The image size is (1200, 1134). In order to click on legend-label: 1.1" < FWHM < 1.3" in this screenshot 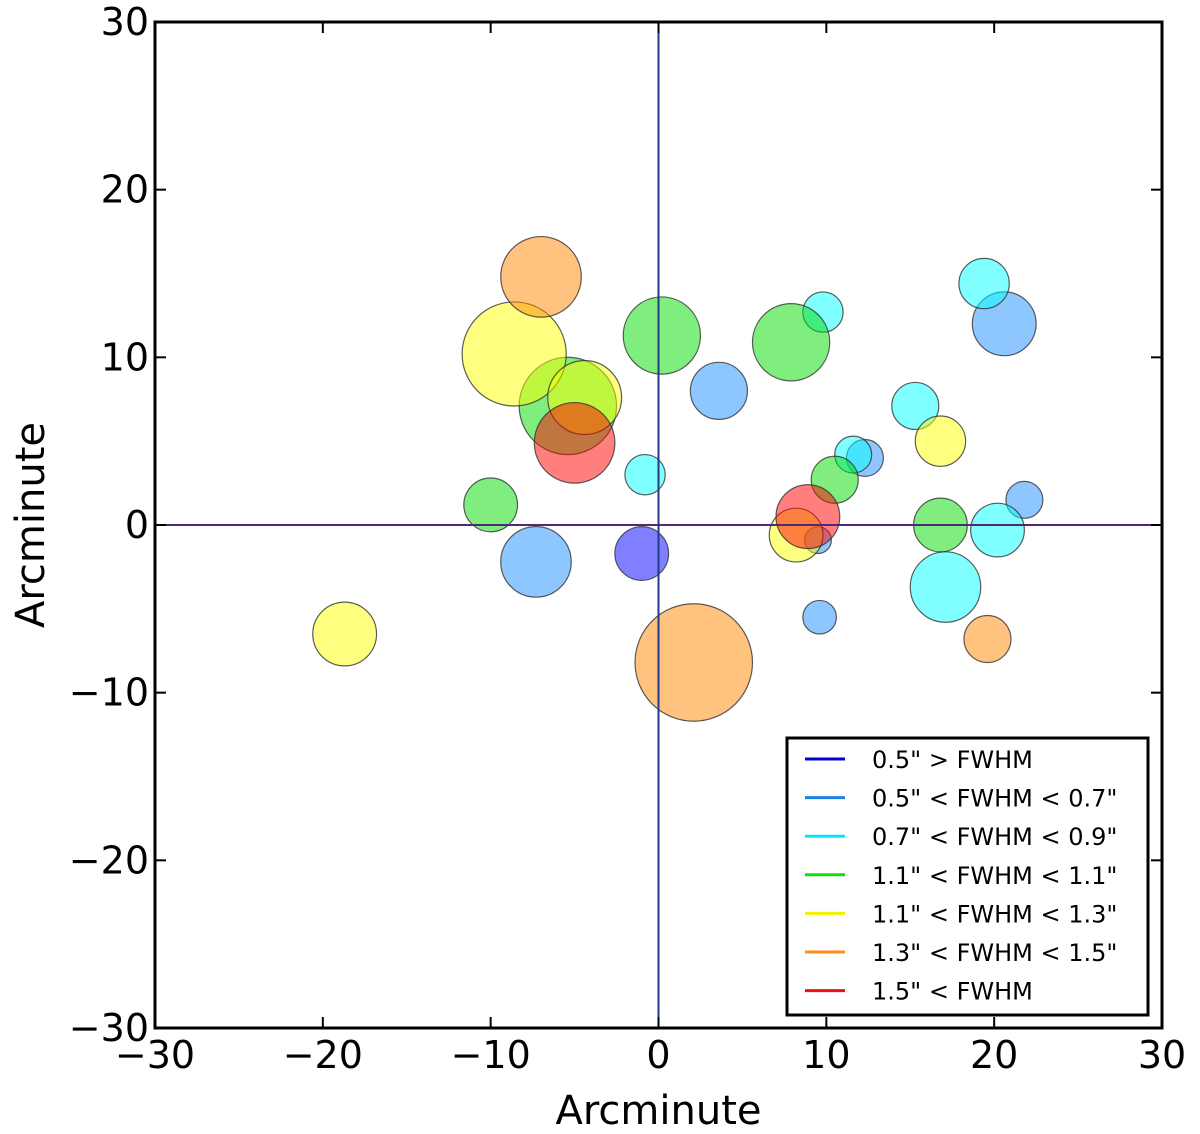, I will do `click(994, 914)`.